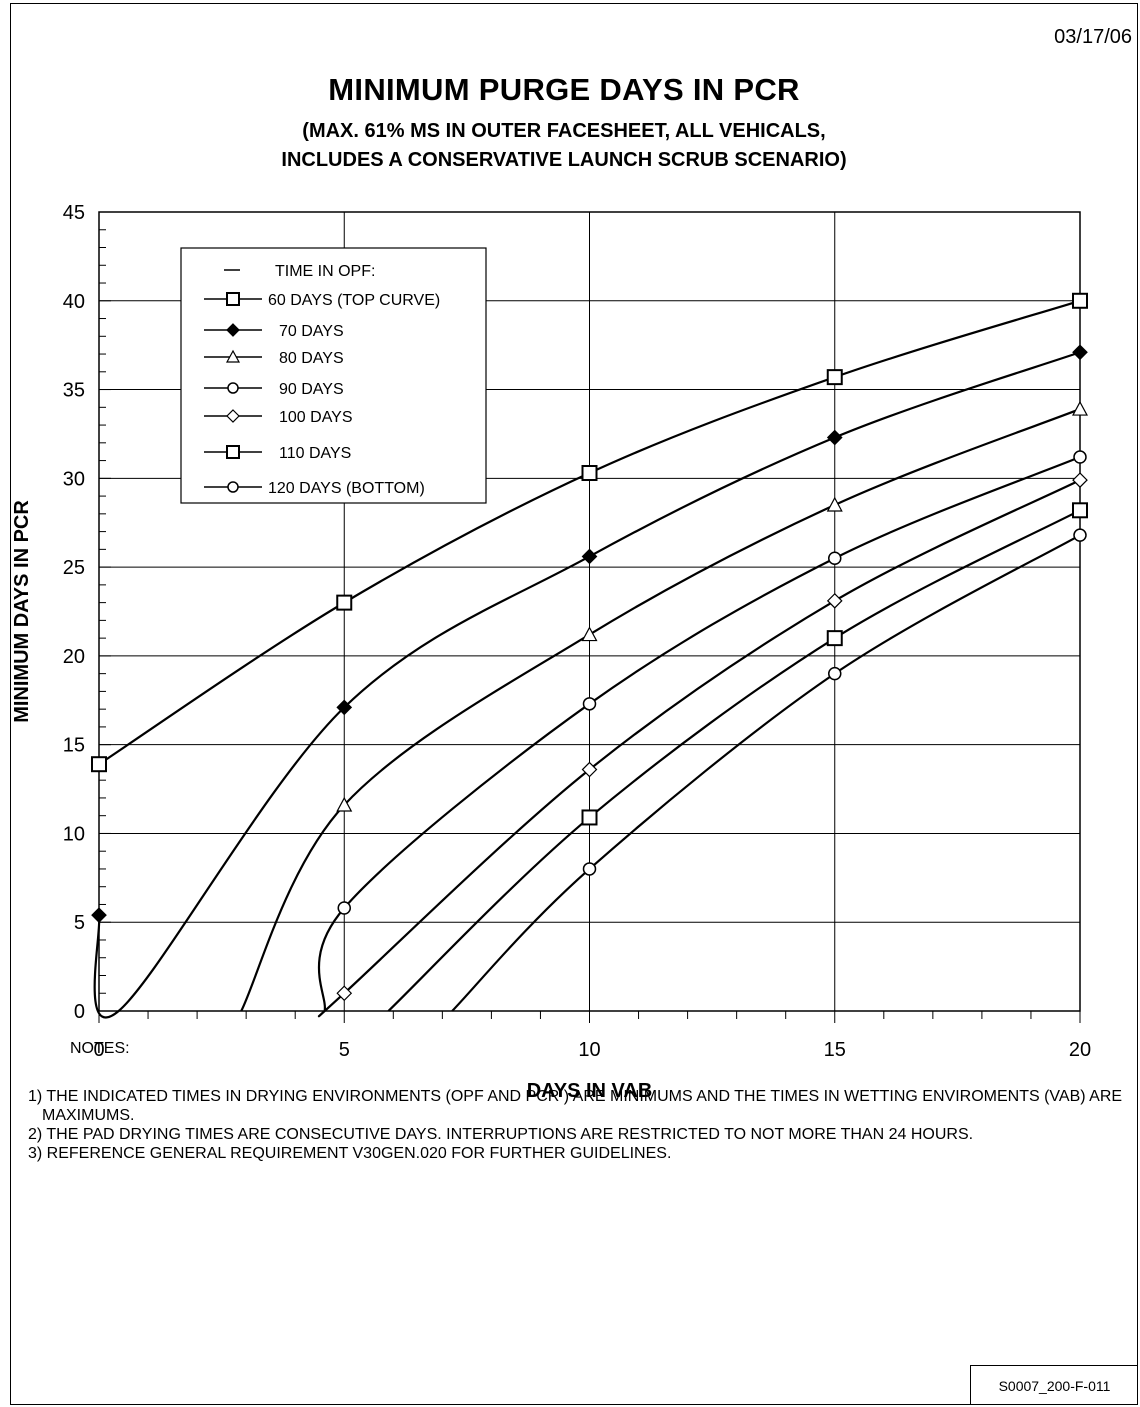 The width and height of the screenshot is (1140, 1407). Describe the element at coordinates (74, 657) in the screenshot. I see `y-tick-label-20: 20` at that location.